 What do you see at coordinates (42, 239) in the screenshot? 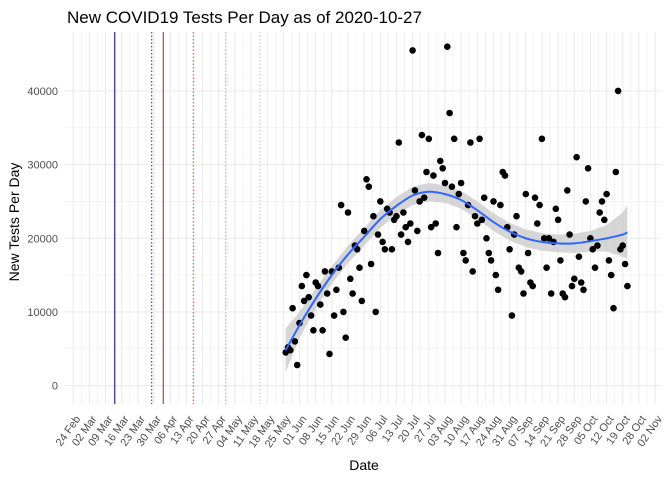
I see `y-axis-ticks: 0 10000 20000 30000 40000` at bounding box center [42, 239].